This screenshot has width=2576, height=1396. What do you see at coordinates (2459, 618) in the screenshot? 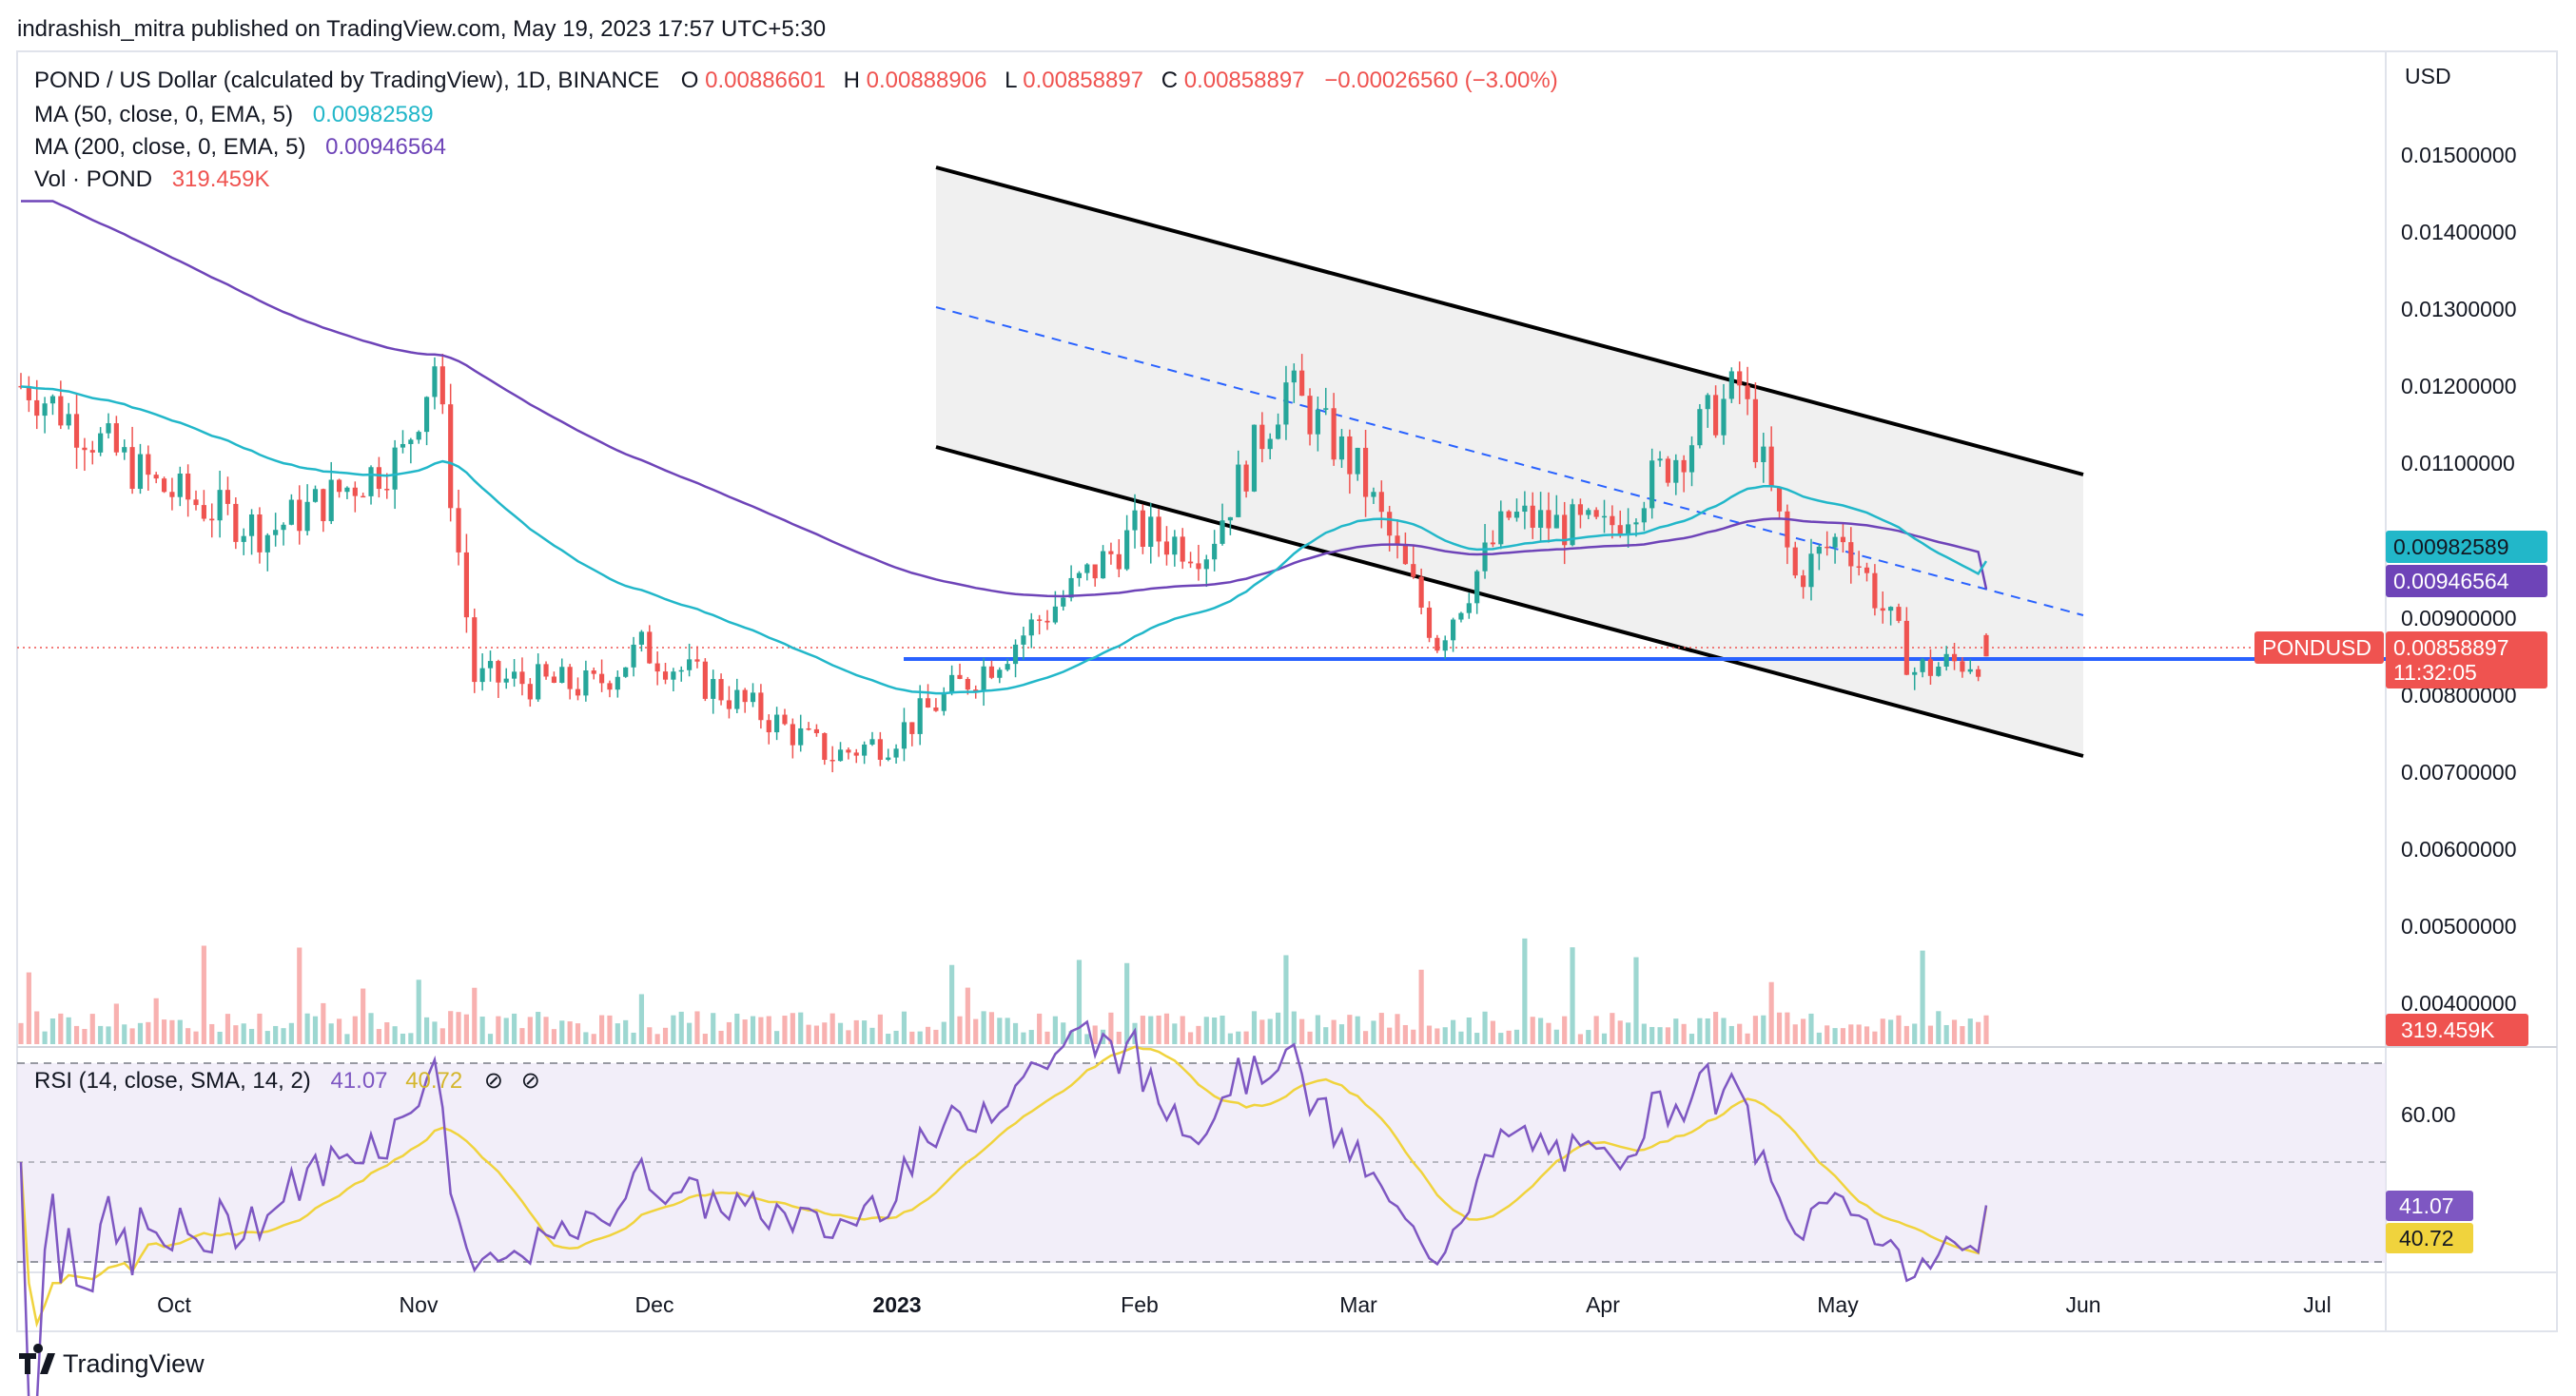
I see `price-tick: 0.00900000` at bounding box center [2459, 618].